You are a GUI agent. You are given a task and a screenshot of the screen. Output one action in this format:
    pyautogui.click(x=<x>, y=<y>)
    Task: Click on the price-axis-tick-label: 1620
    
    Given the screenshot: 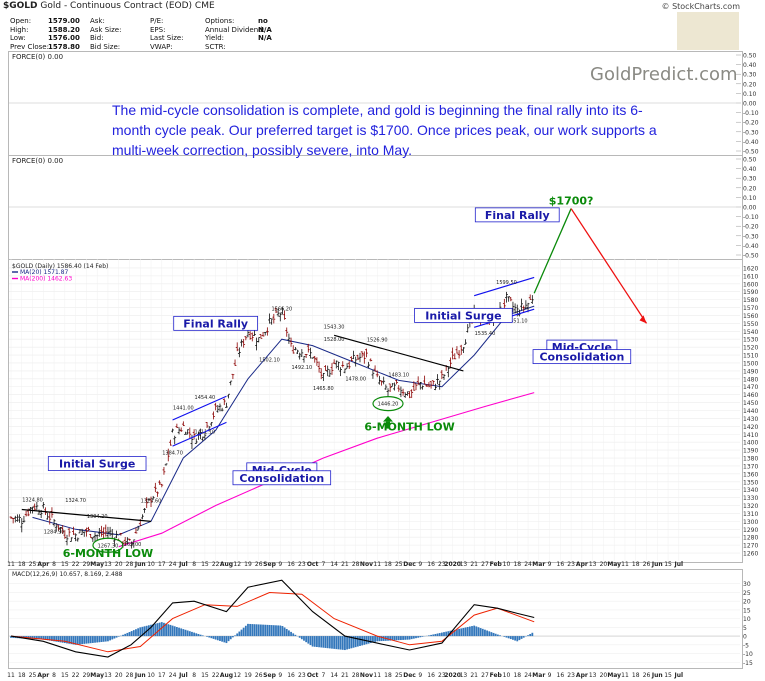 What is the action you would take?
    pyautogui.click(x=750, y=268)
    